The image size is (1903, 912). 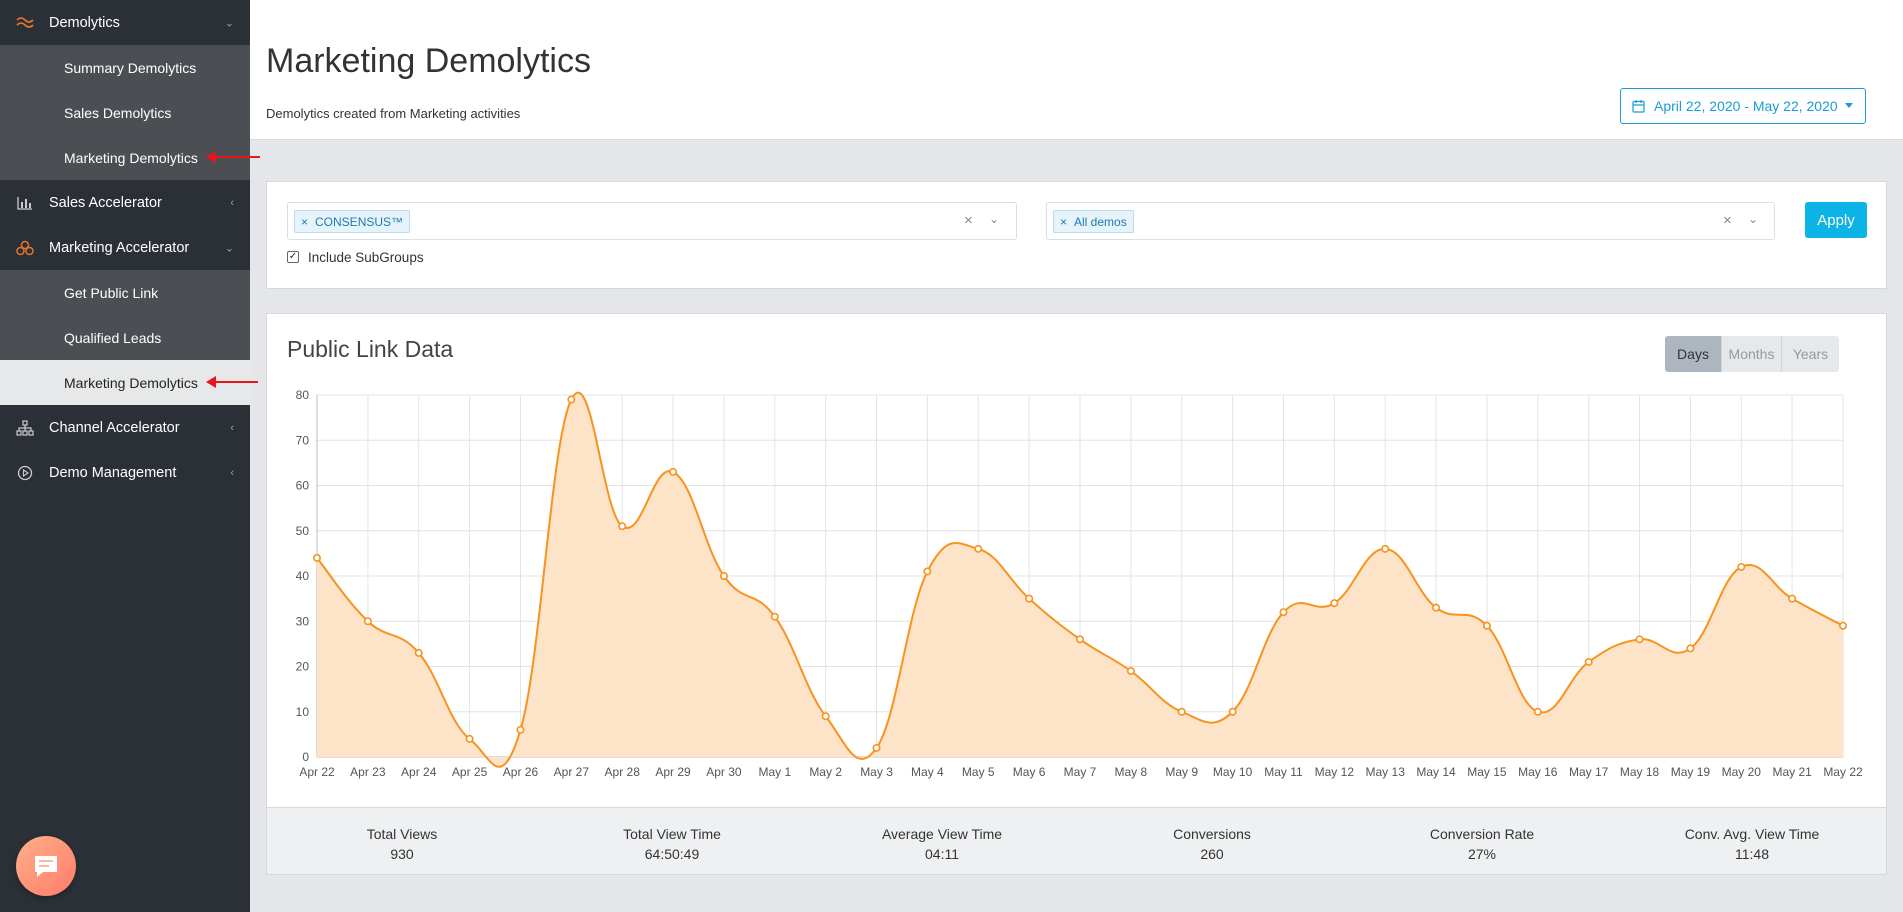 I want to click on stat-label: Conversion Rate, so click(x=1482, y=834).